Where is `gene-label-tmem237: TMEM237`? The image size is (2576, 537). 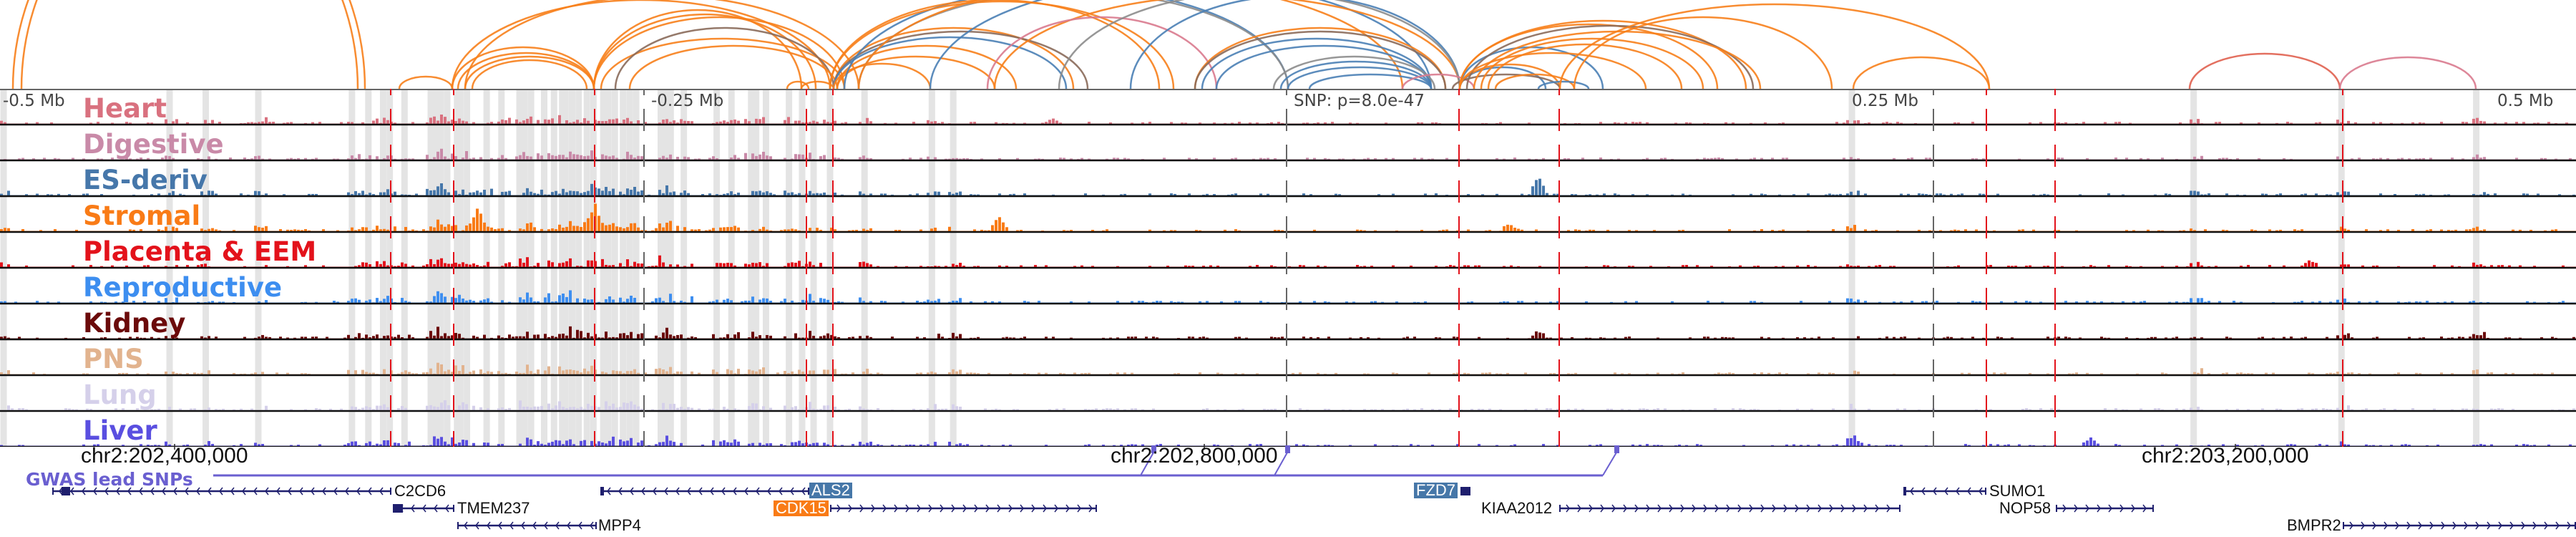
gene-label-tmem237: TMEM237 is located at coordinates (493, 508).